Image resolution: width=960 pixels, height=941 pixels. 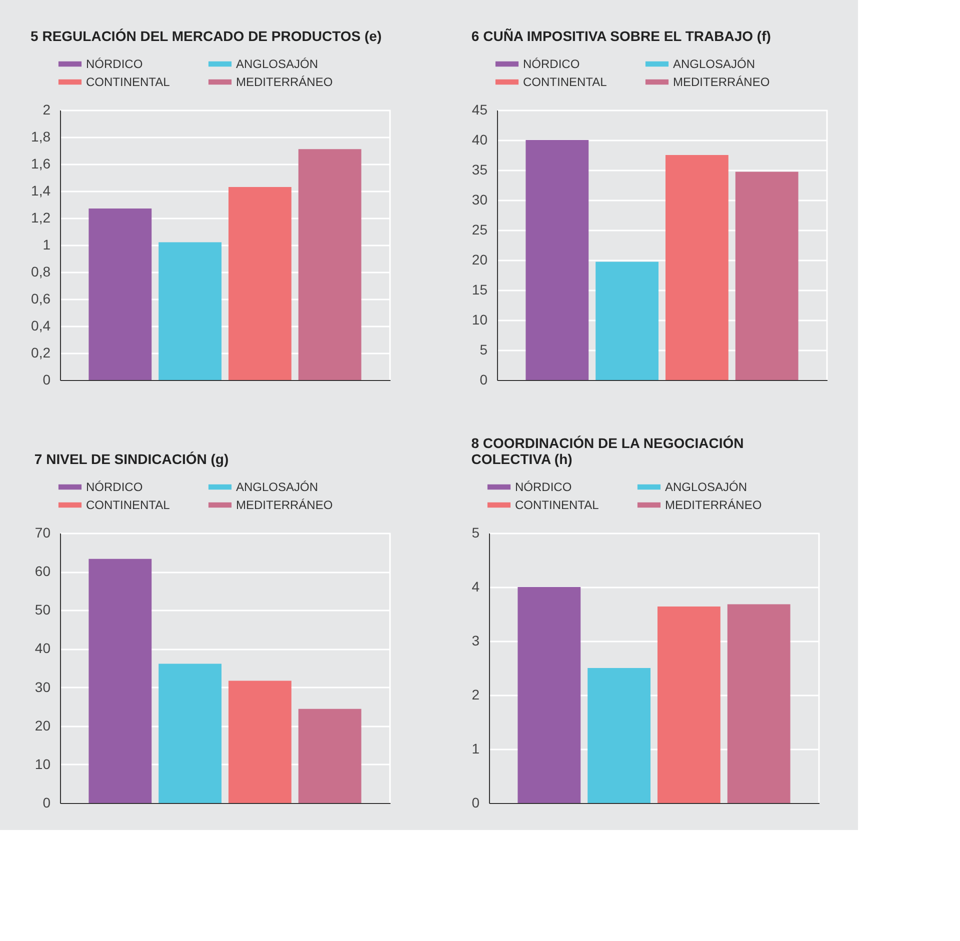 I want to click on y-tick-label: 25, so click(x=480, y=230).